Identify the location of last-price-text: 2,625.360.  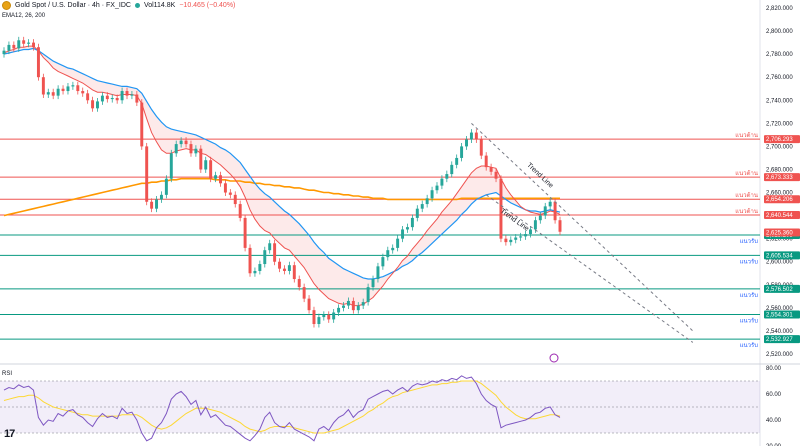
(779, 233).